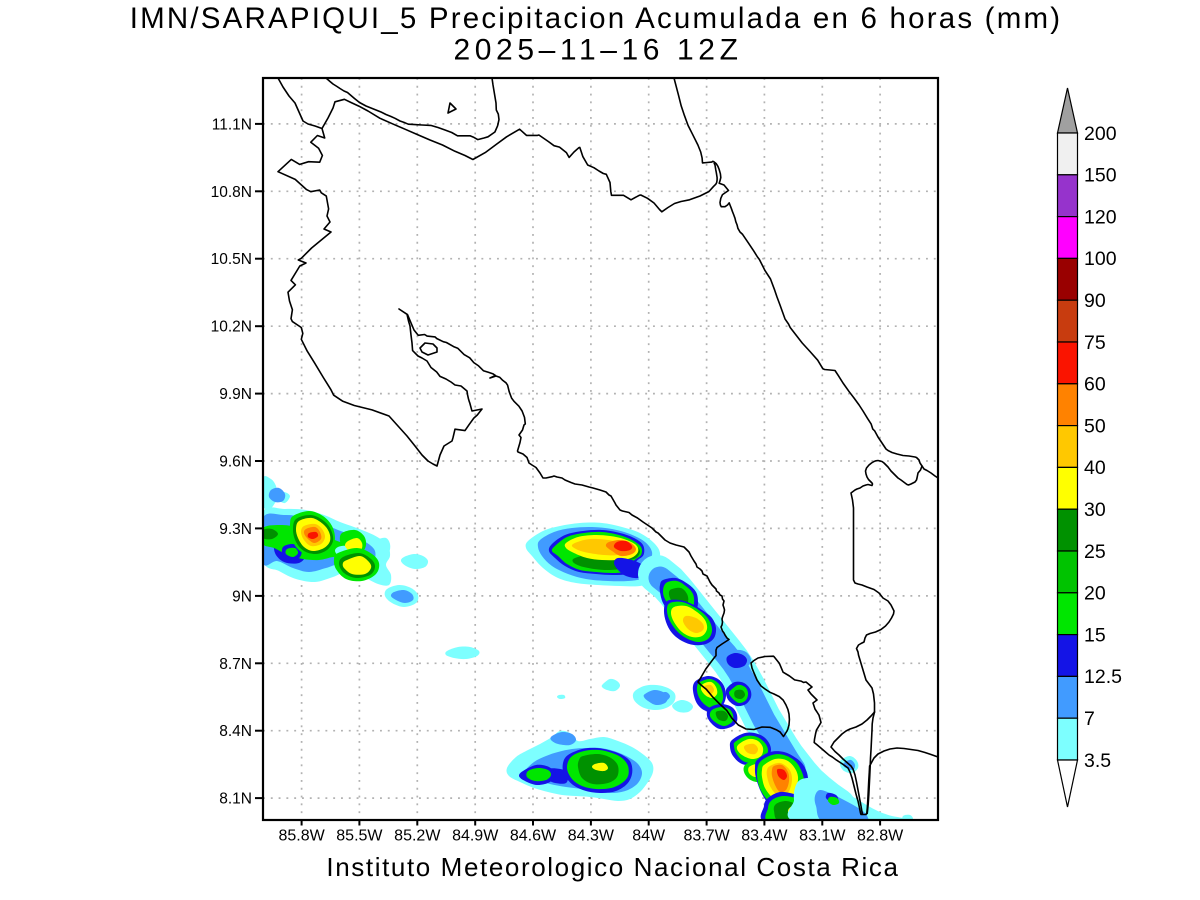 The height and width of the screenshot is (900, 1200). Describe the element at coordinates (359, 836) in the screenshot. I see `svg-text: 85.5W` at that location.